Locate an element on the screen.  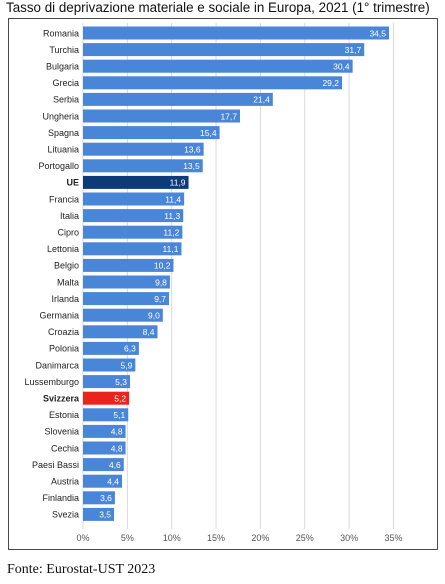
data-label: 15,4 is located at coordinates (208, 133).